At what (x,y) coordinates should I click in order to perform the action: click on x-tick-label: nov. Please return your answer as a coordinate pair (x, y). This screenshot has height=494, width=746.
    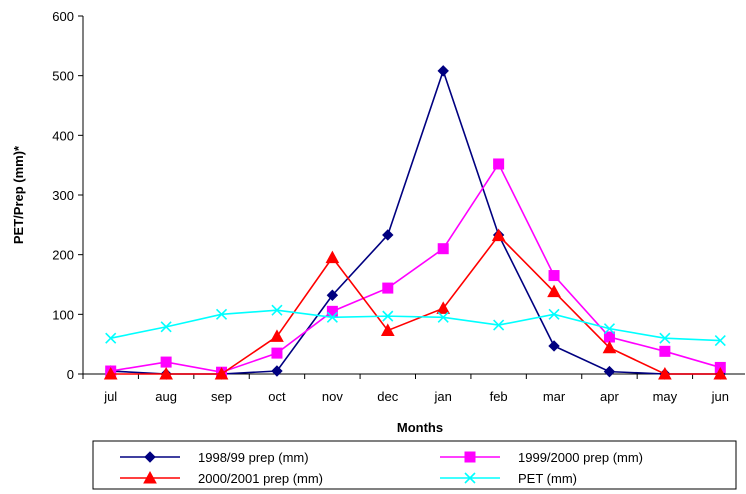
    Looking at the image, I should click on (332, 396).